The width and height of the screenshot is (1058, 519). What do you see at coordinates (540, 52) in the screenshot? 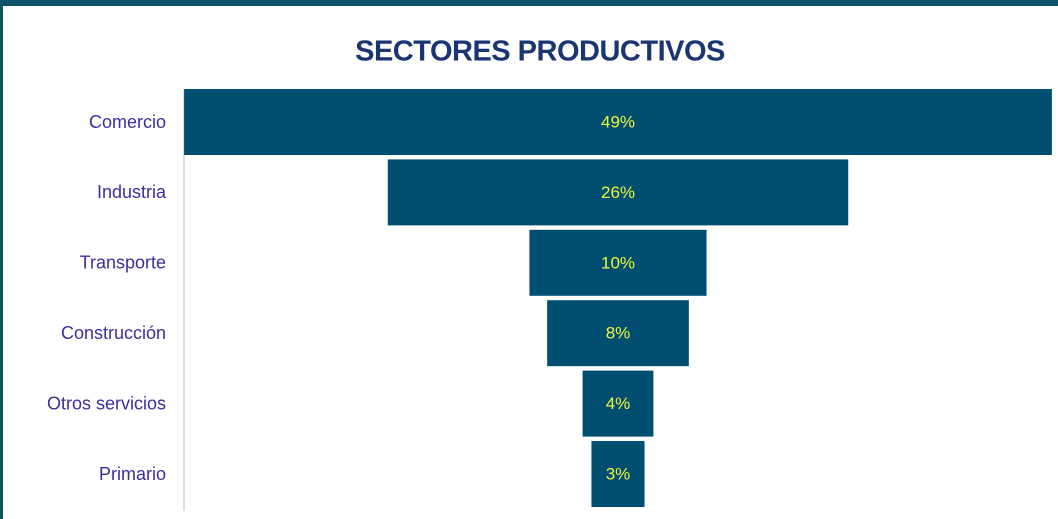
I see `chart-title: SECTORES PRODUCTIVOS` at bounding box center [540, 52].